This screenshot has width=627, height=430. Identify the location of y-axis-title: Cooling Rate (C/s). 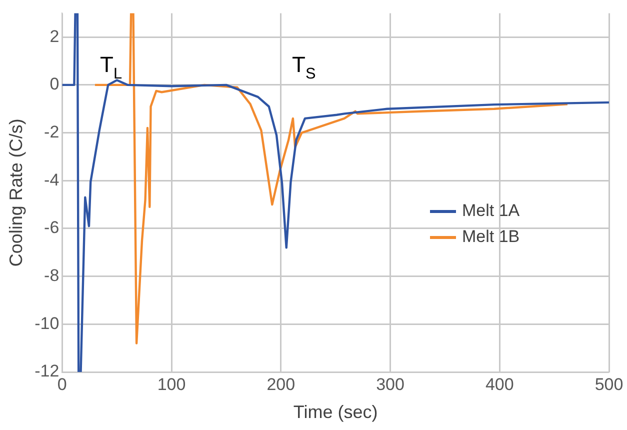
(16, 192).